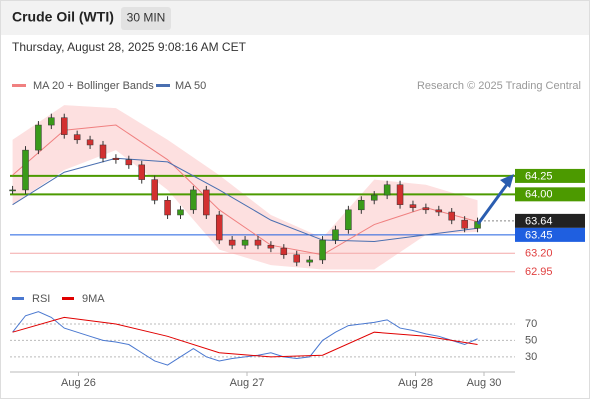 Image resolution: width=590 pixels, height=400 pixels. What do you see at coordinates (539, 221) in the screenshot?
I see `level-label: 63.64` at bounding box center [539, 221].